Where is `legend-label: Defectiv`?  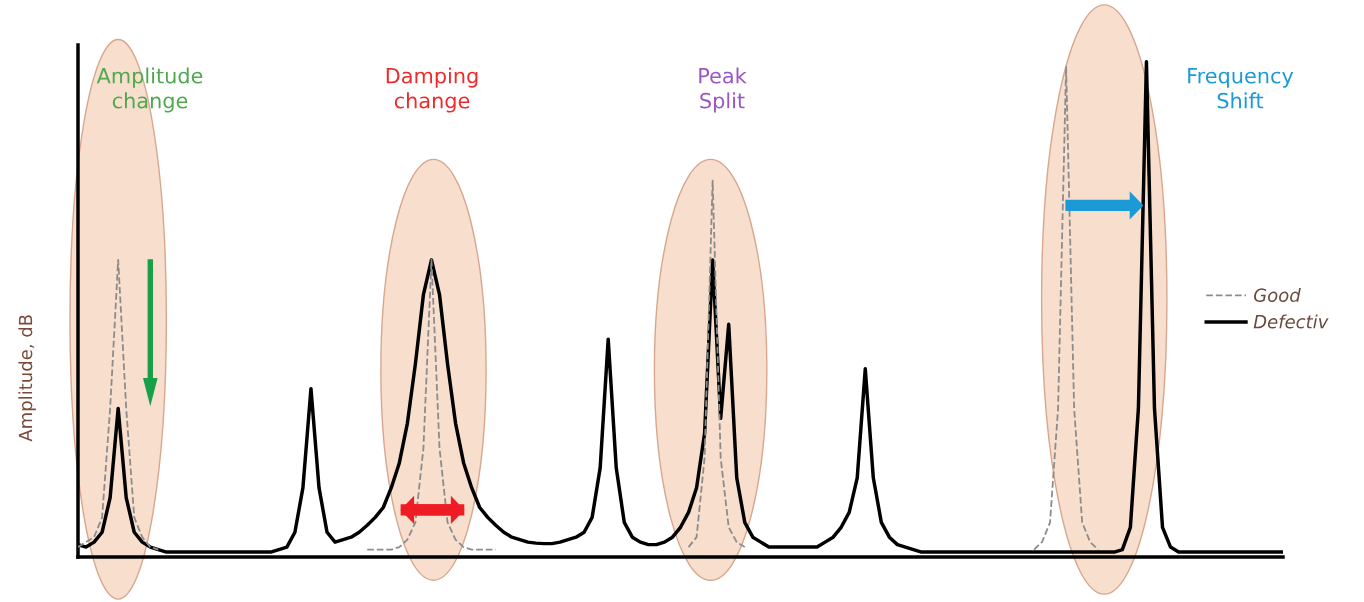 legend-label: Defectiv is located at coordinates (1291, 321).